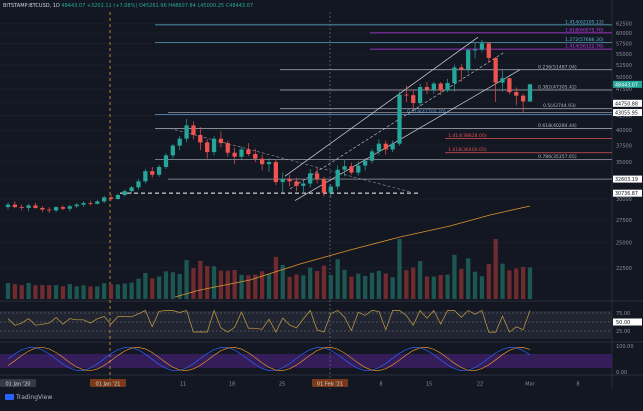 Image resolution: width=643 pixels, height=411 pixels. Describe the element at coordinates (530, 385) in the screenshot. I see `date-tick-label: Mar` at that location.